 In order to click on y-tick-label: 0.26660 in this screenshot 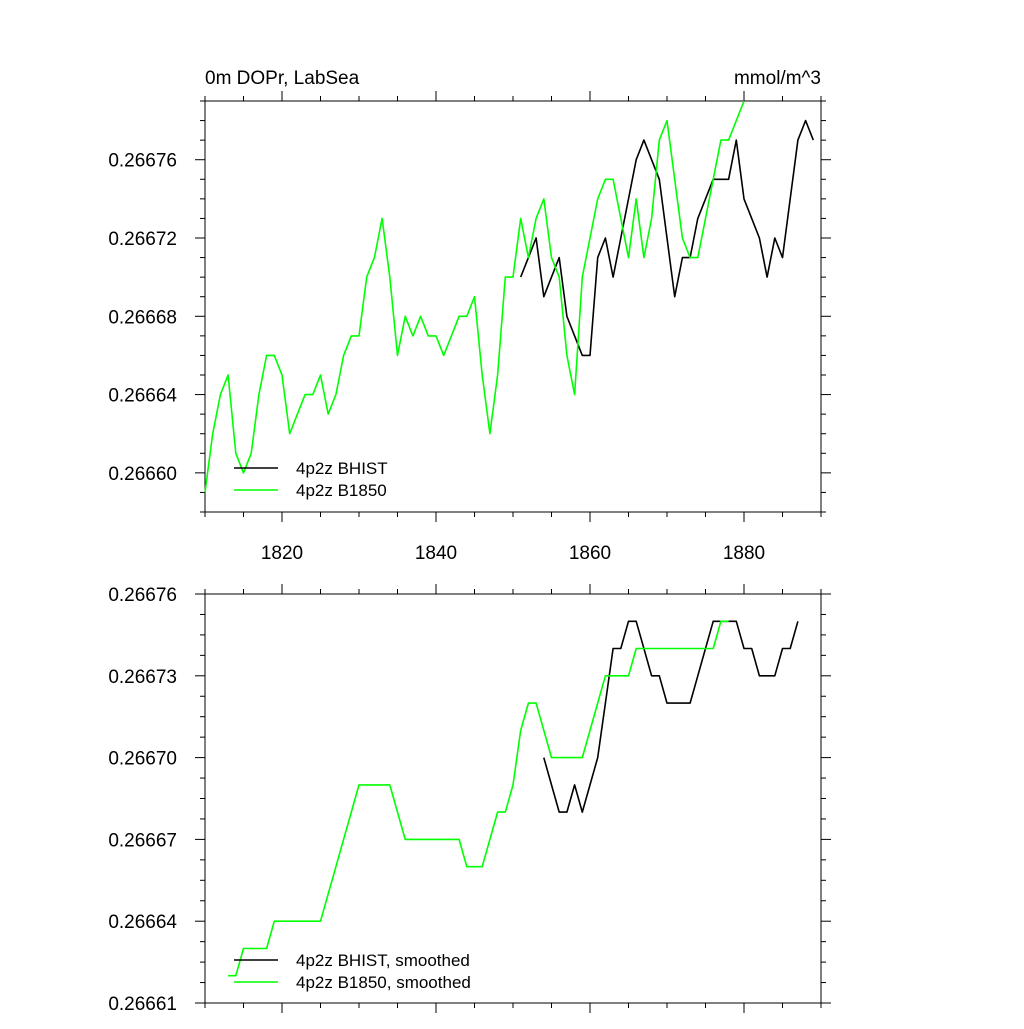, I will do `click(142, 474)`.